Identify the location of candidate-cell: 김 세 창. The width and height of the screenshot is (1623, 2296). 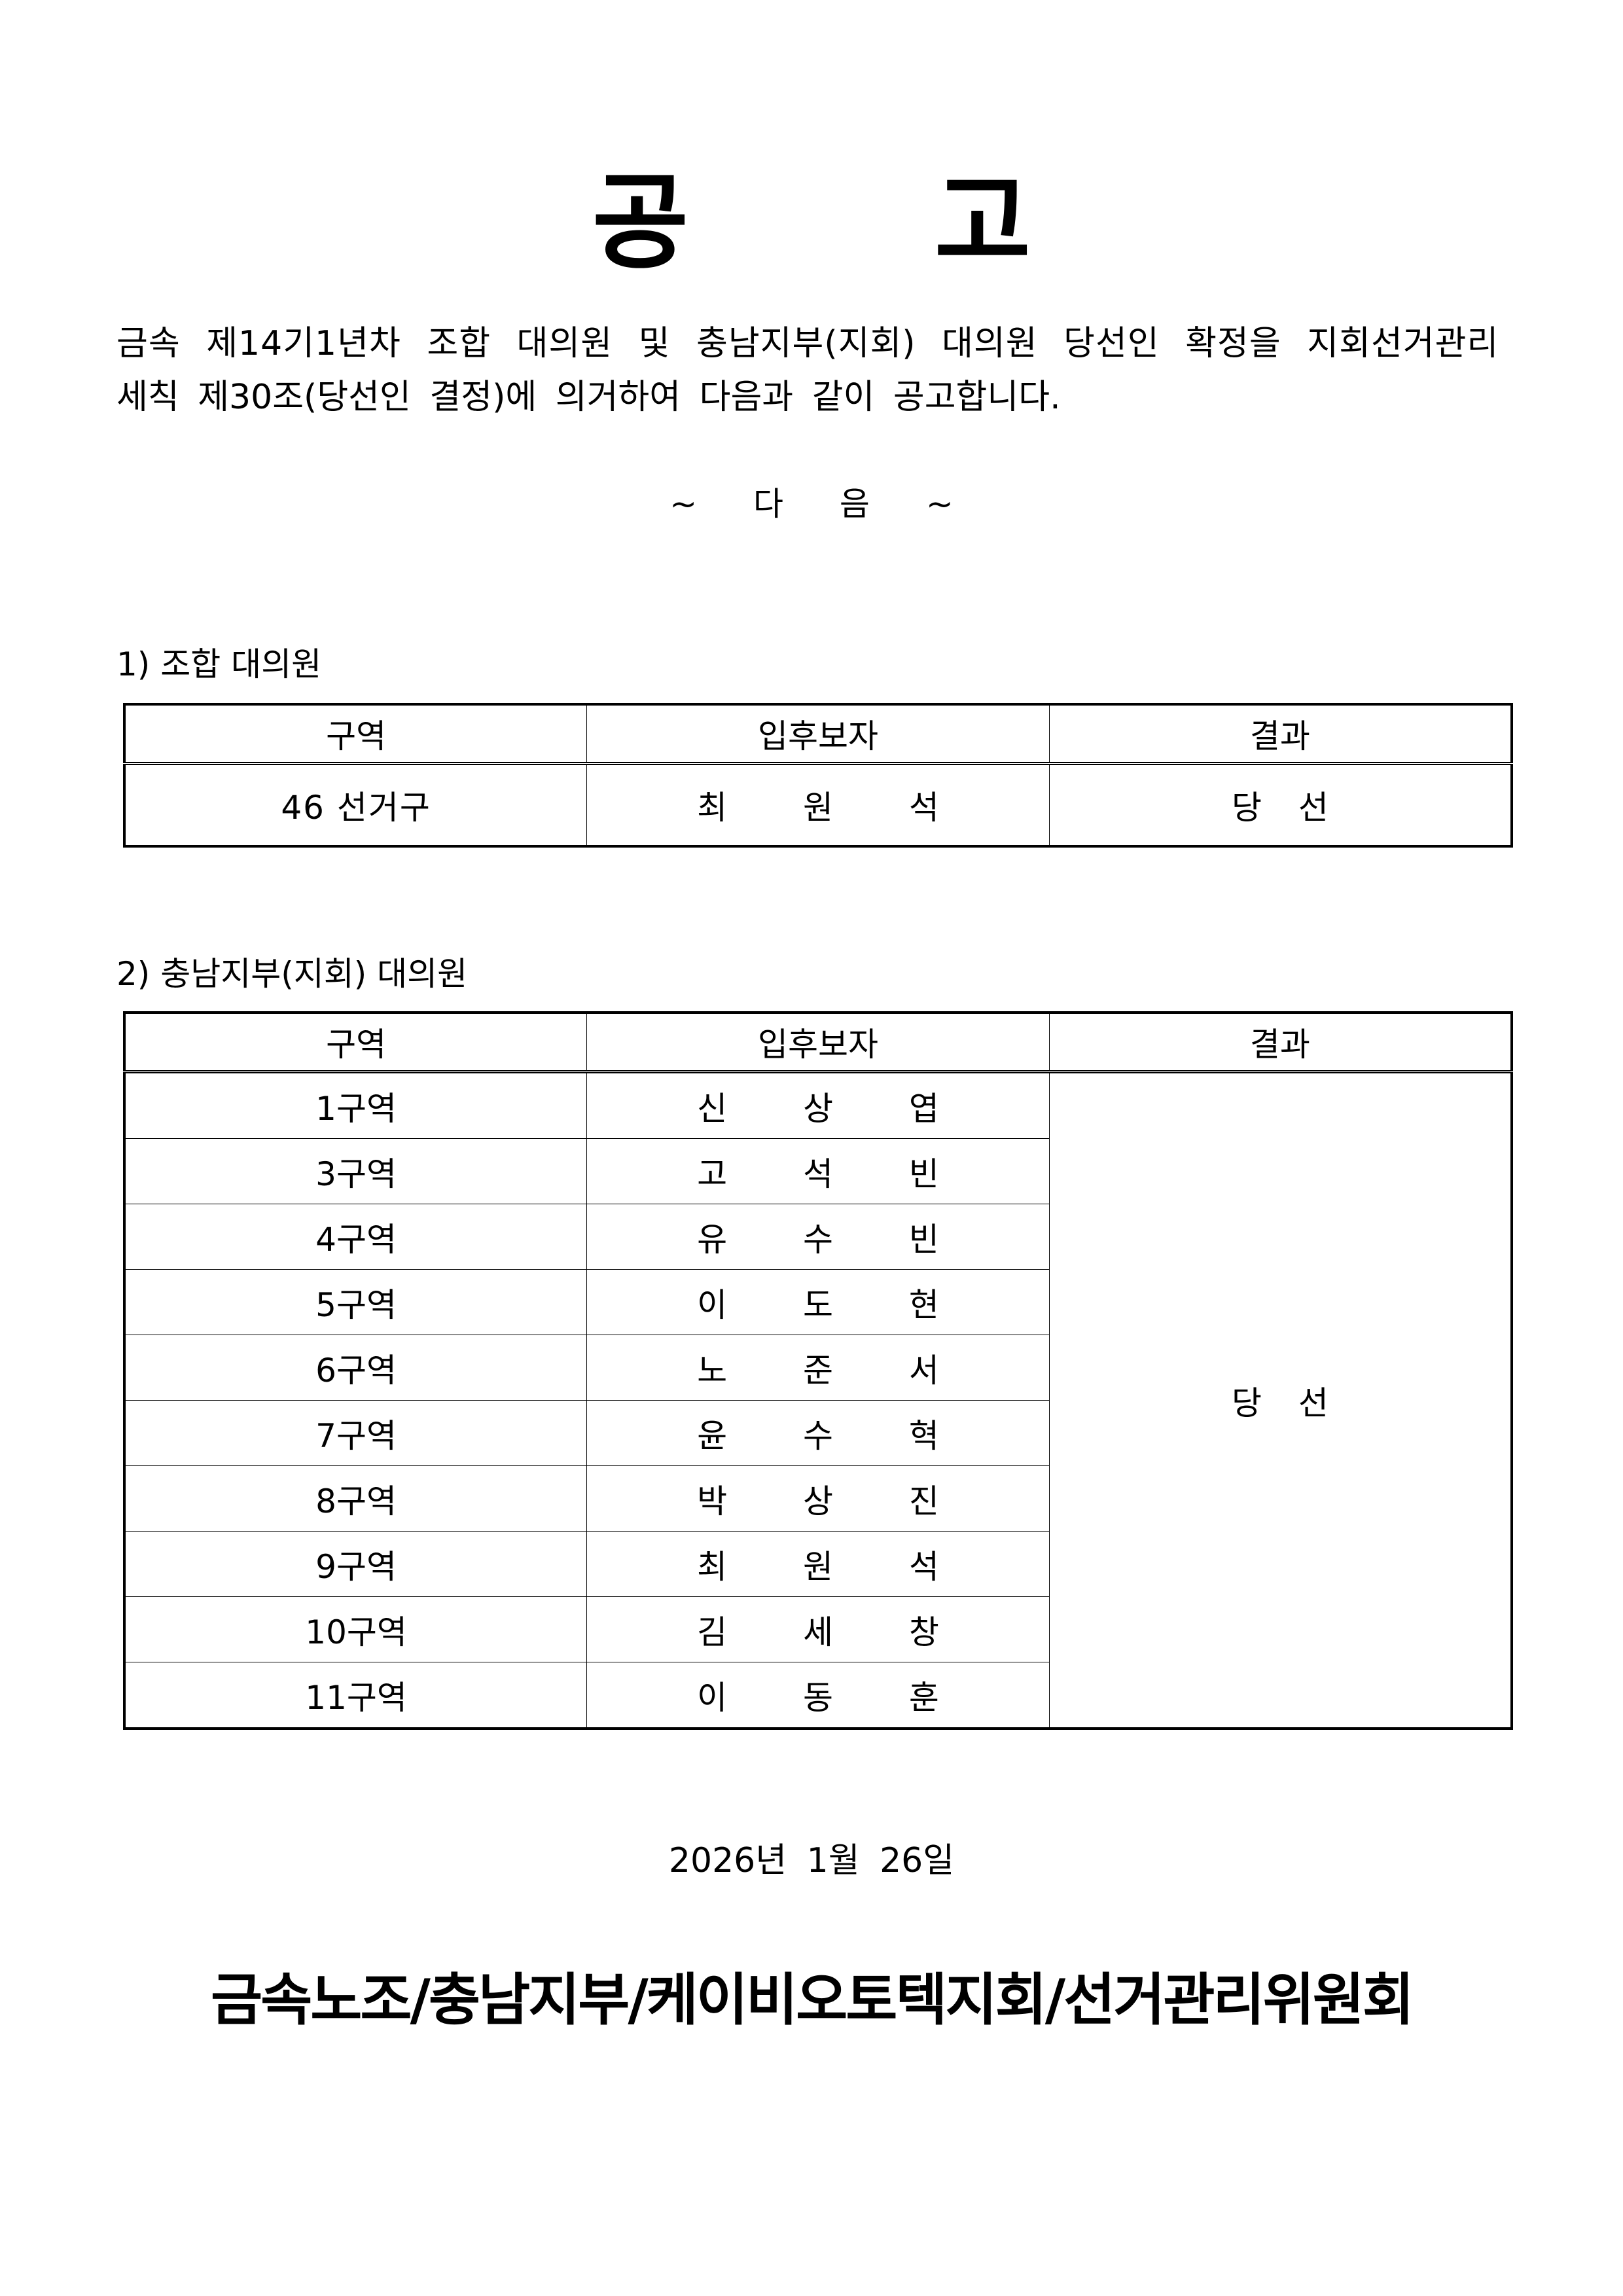
(818, 1629).